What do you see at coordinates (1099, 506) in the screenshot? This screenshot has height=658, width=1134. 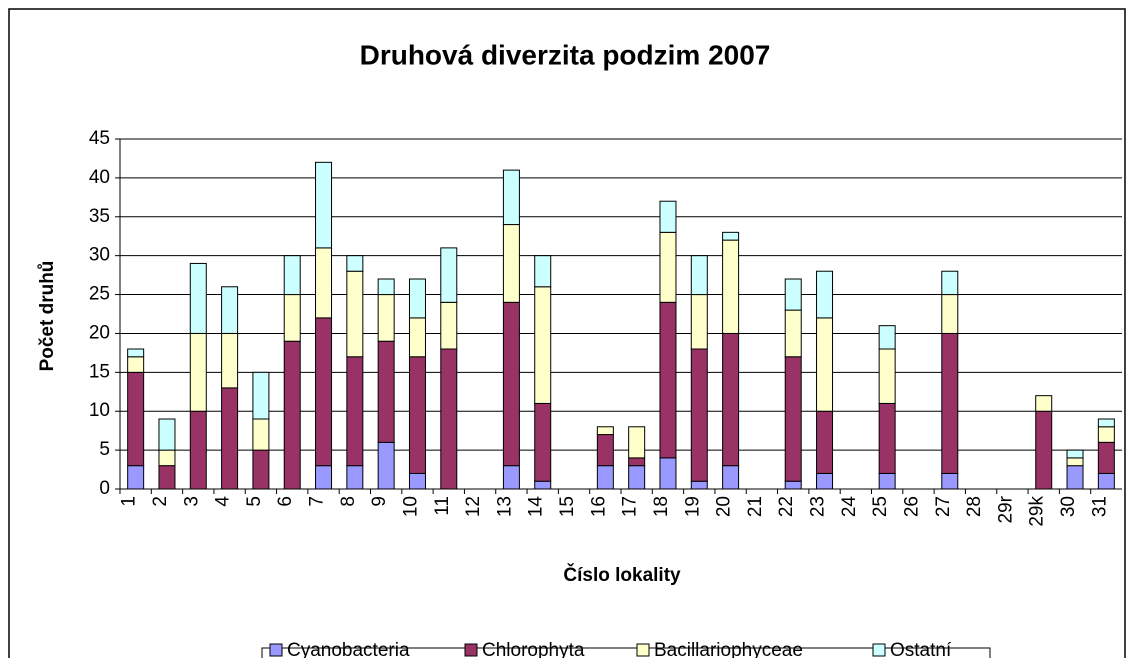 I see `x-tick-label: 31` at bounding box center [1099, 506].